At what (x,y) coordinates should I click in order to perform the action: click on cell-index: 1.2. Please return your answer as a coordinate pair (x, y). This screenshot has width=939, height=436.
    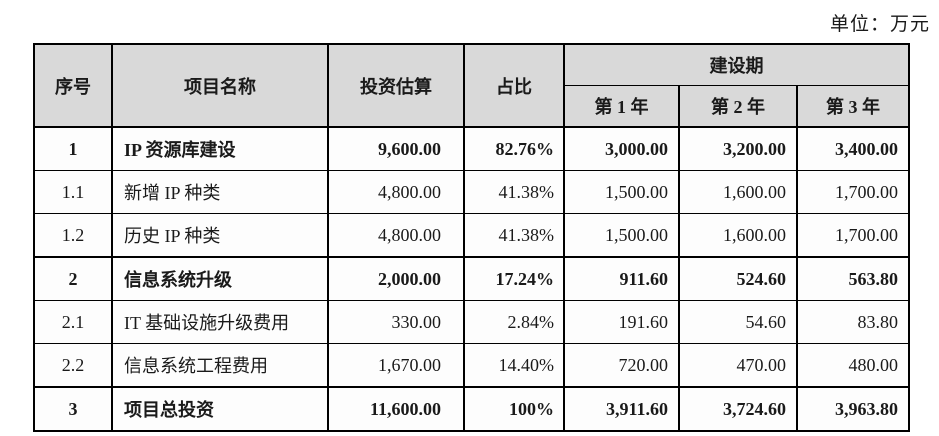
    Looking at the image, I should click on (73, 235).